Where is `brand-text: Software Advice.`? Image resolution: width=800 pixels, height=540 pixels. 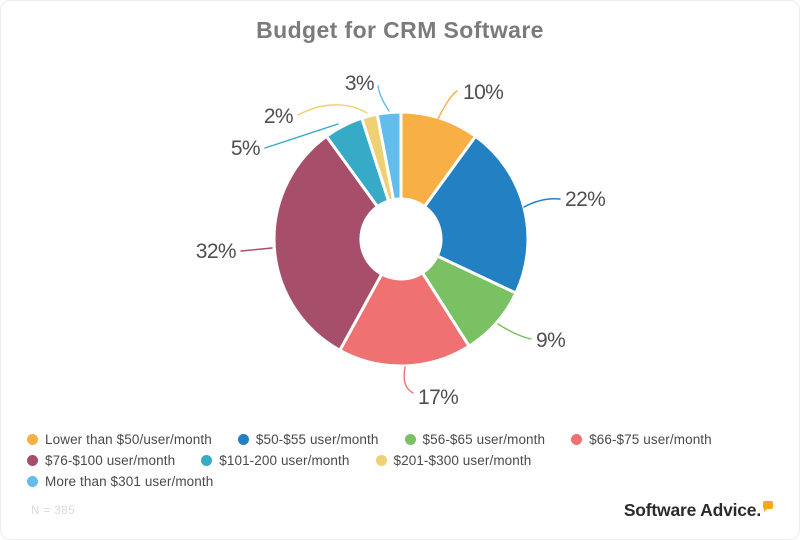
brand-text: Software Advice. is located at coordinates (692, 510).